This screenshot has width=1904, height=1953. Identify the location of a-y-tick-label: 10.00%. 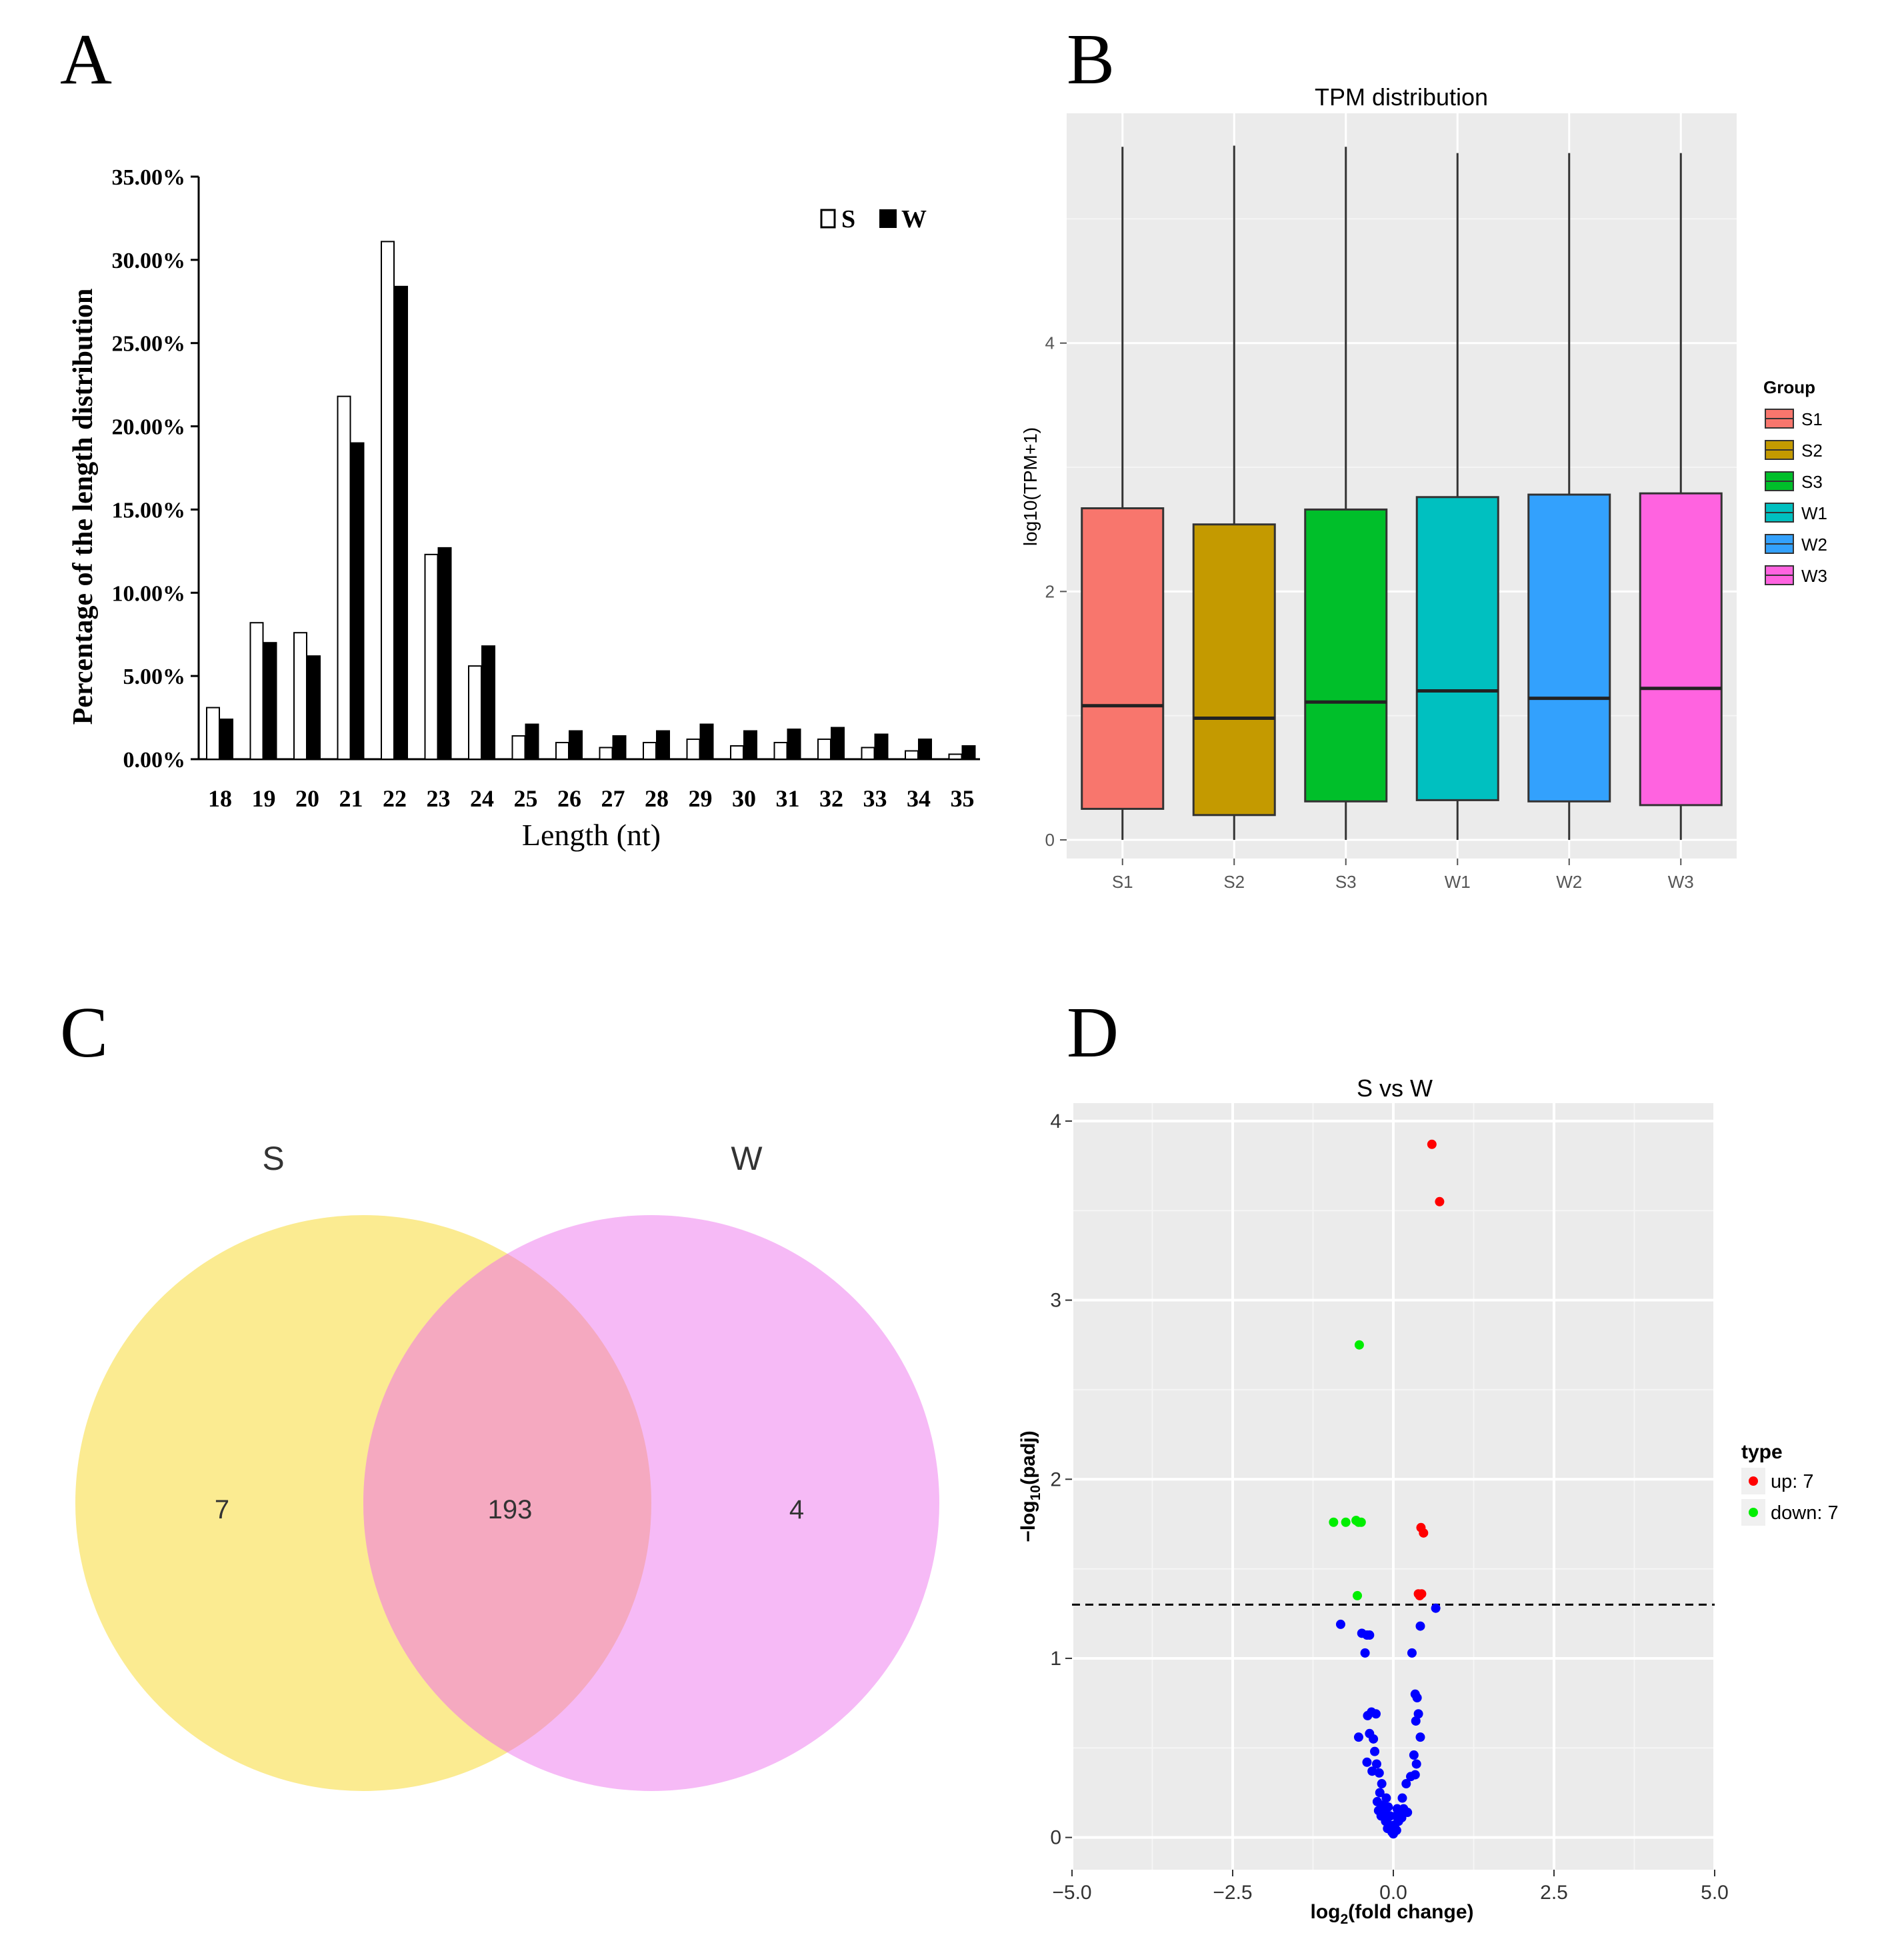
(149, 593).